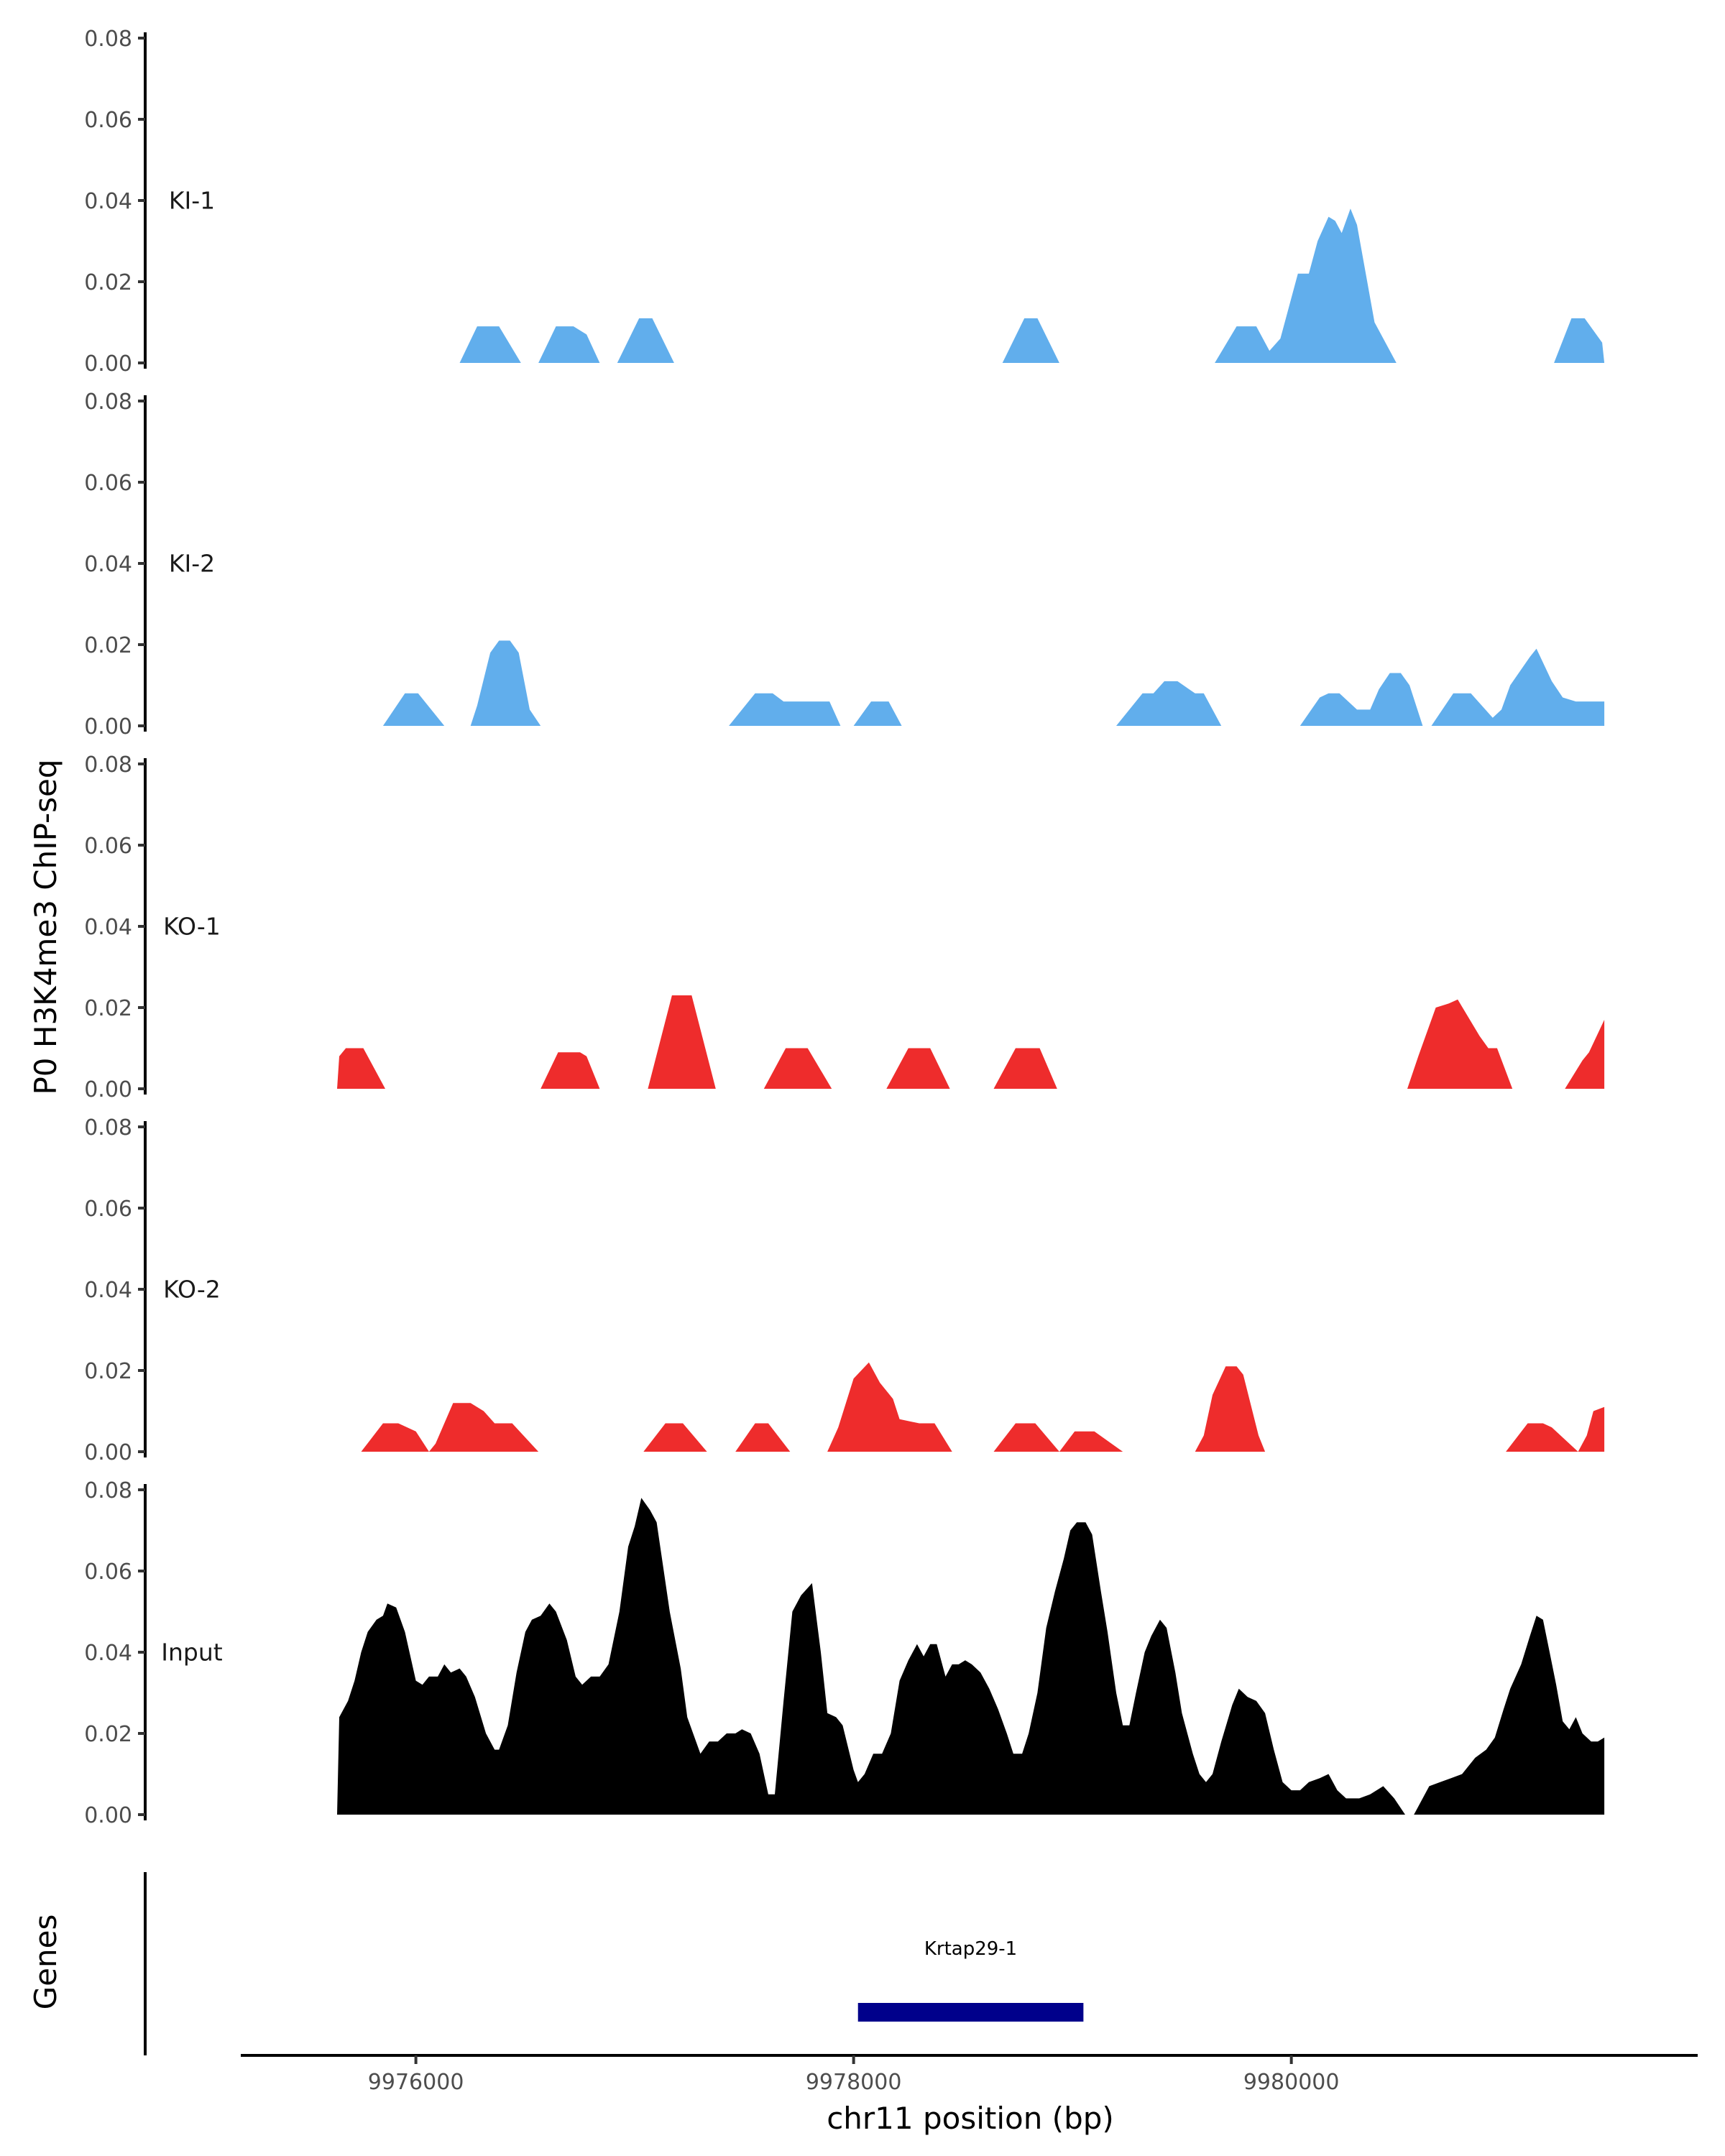 The width and height of the screenshot is (1725, 2156). What do you see at coordinates (108, 1734) in the screenshot?
I see `y-tick-label-input-1: 0.02` at bounding box center [108, 1734].